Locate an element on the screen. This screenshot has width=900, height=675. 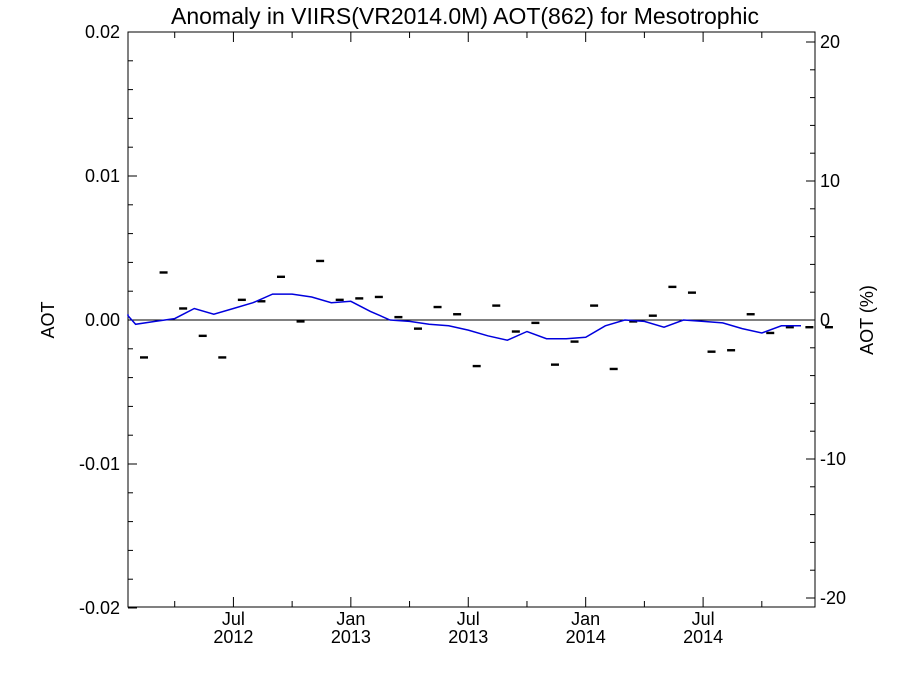
y-right-tick-label: -20 is located at coordinates (833, 598).